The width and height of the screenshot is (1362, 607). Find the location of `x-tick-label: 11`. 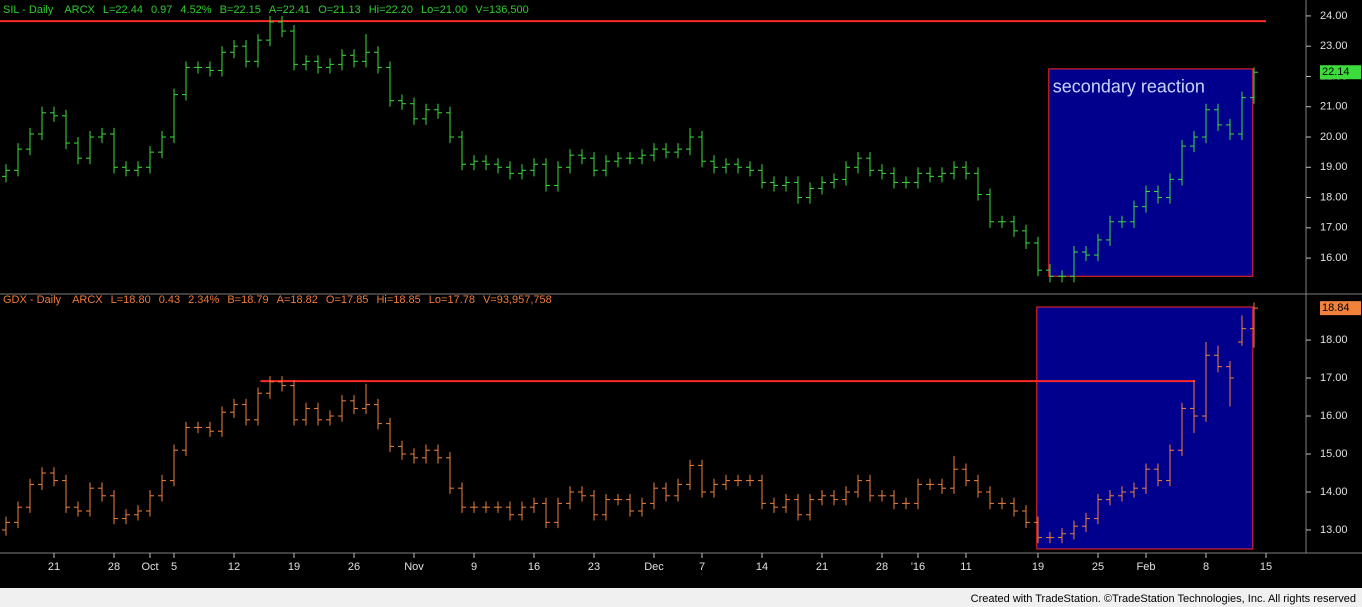

x-tick-label: 11 is located at coordinates (965, 567).